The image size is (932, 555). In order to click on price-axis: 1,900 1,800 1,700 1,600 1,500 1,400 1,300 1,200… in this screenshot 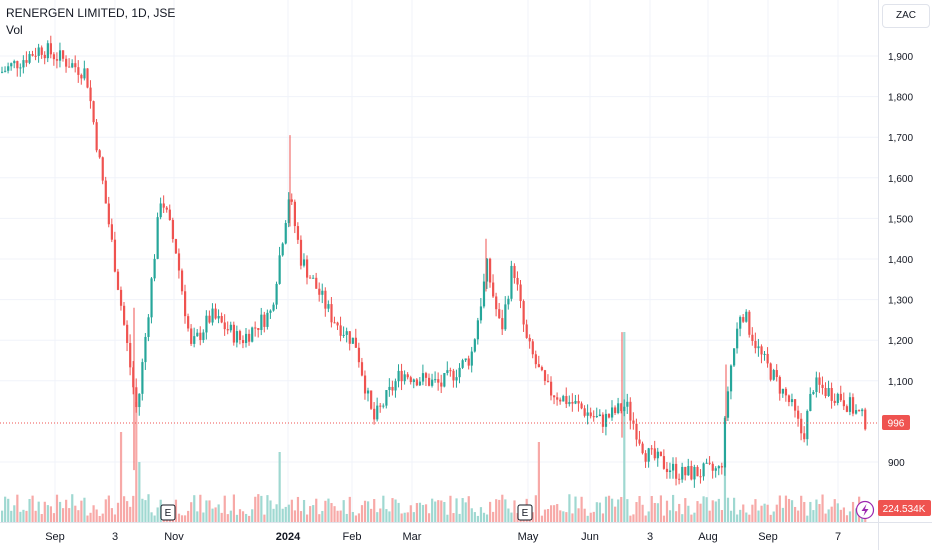, I will do `click(900, 260)`.